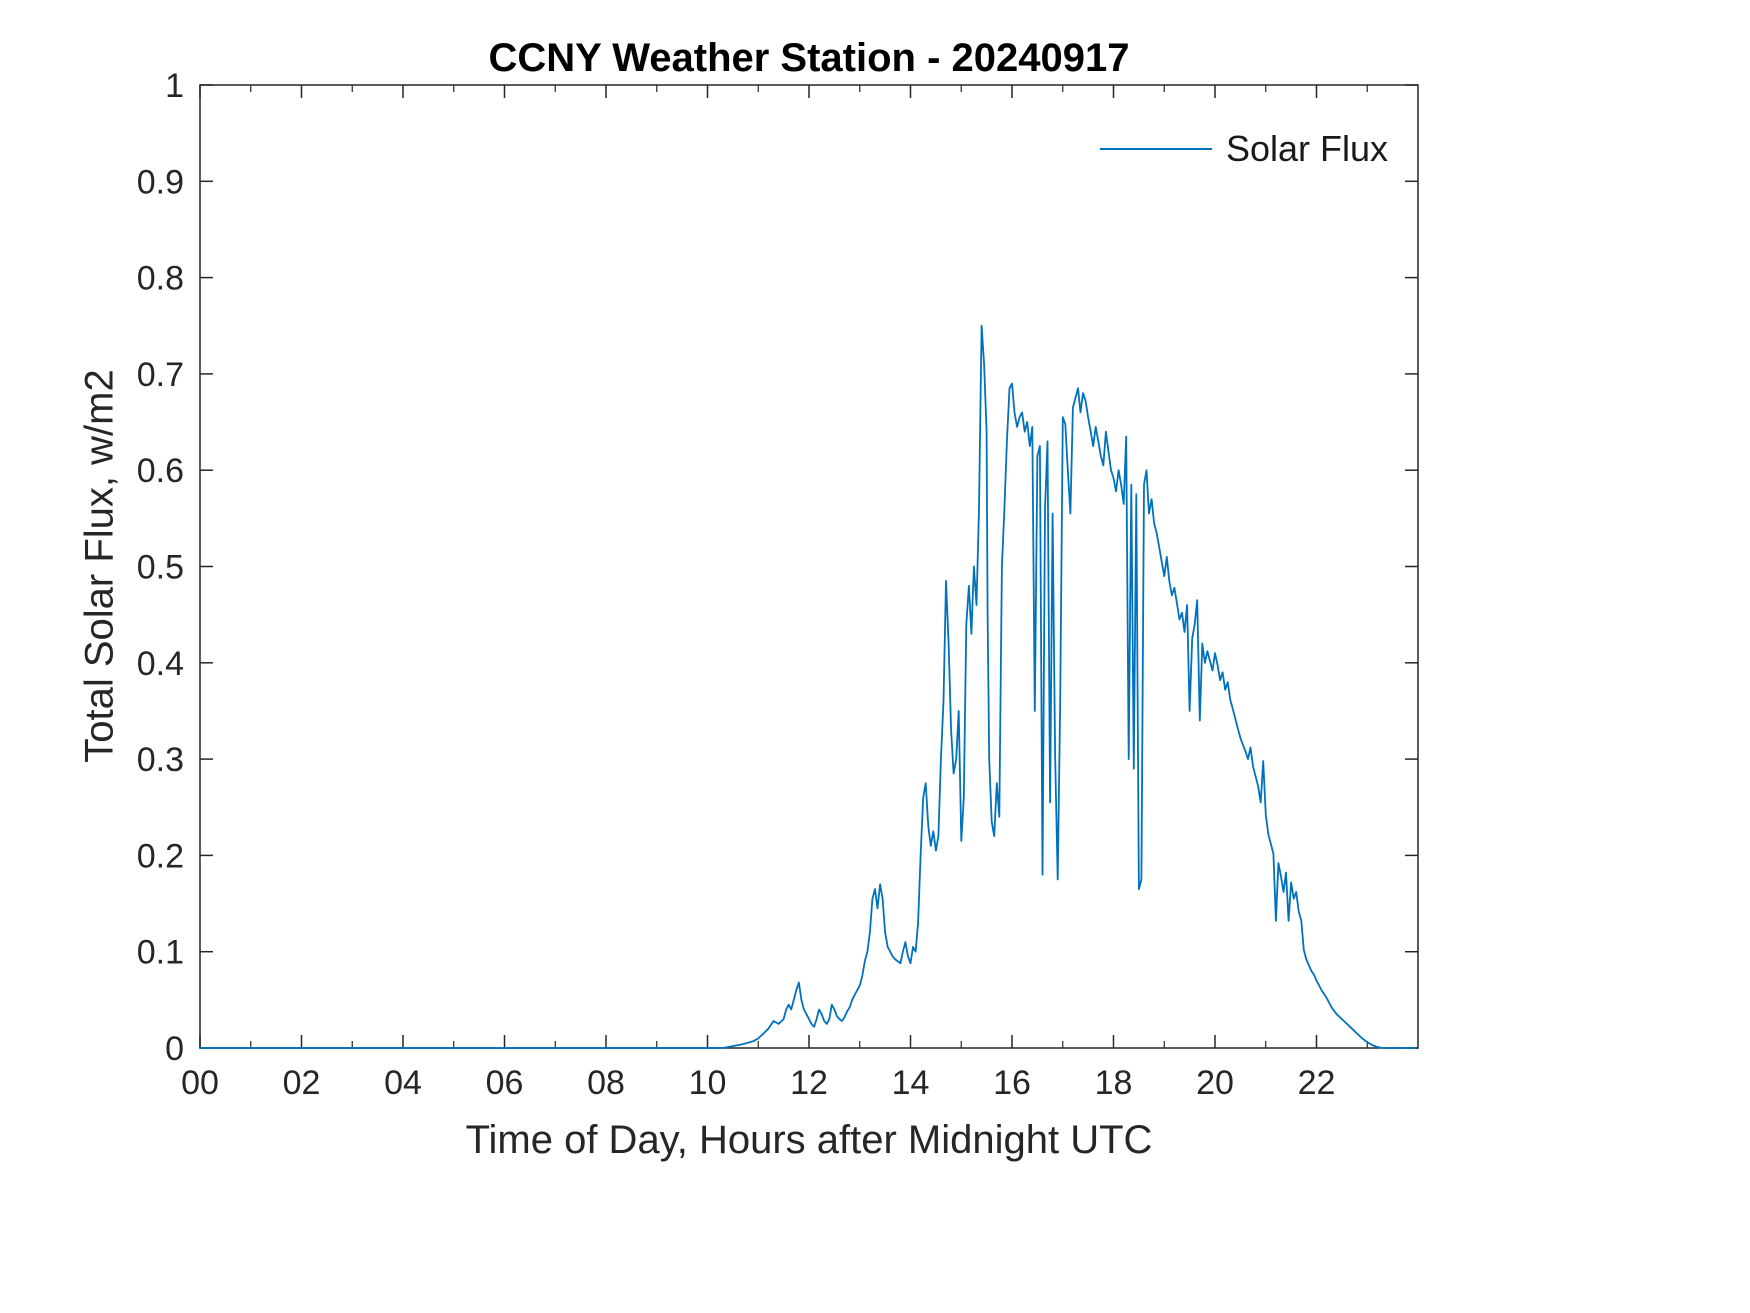  Describe the element at coordinates (809, 1083) in the screenshot. I see `x-tick-label: 12` at that location.